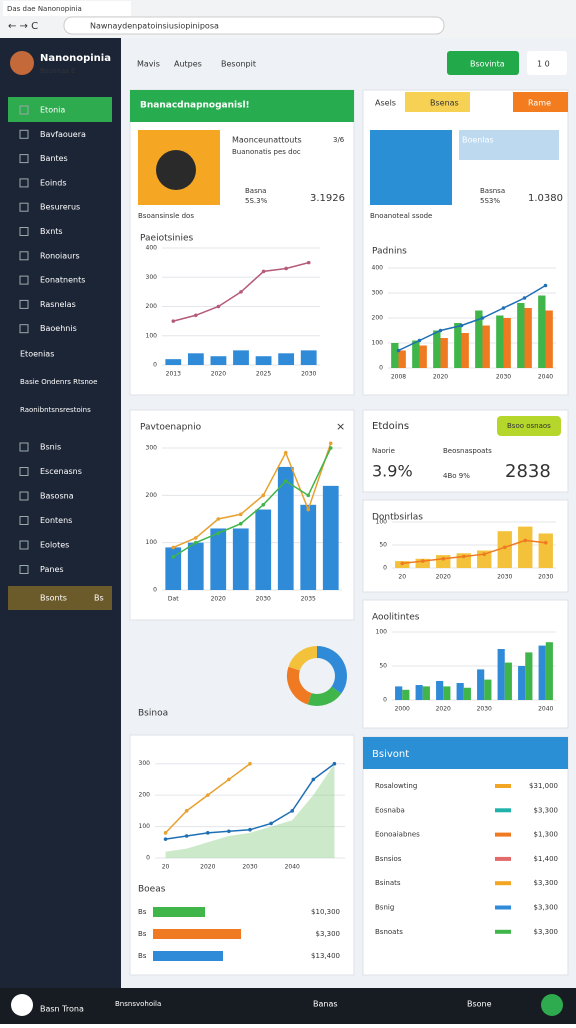 This screenshot has width=576, height=1028. I want to click on menu-item: Ronoiaurs, so click(60, 255).